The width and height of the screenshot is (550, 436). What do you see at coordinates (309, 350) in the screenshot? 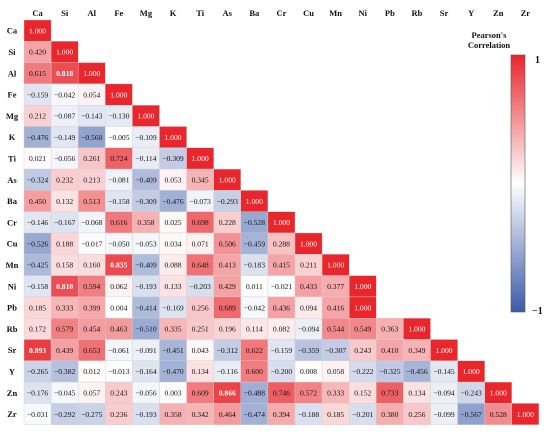
I see `cell-value-label: −0.359` at bounding box center [309, 350].